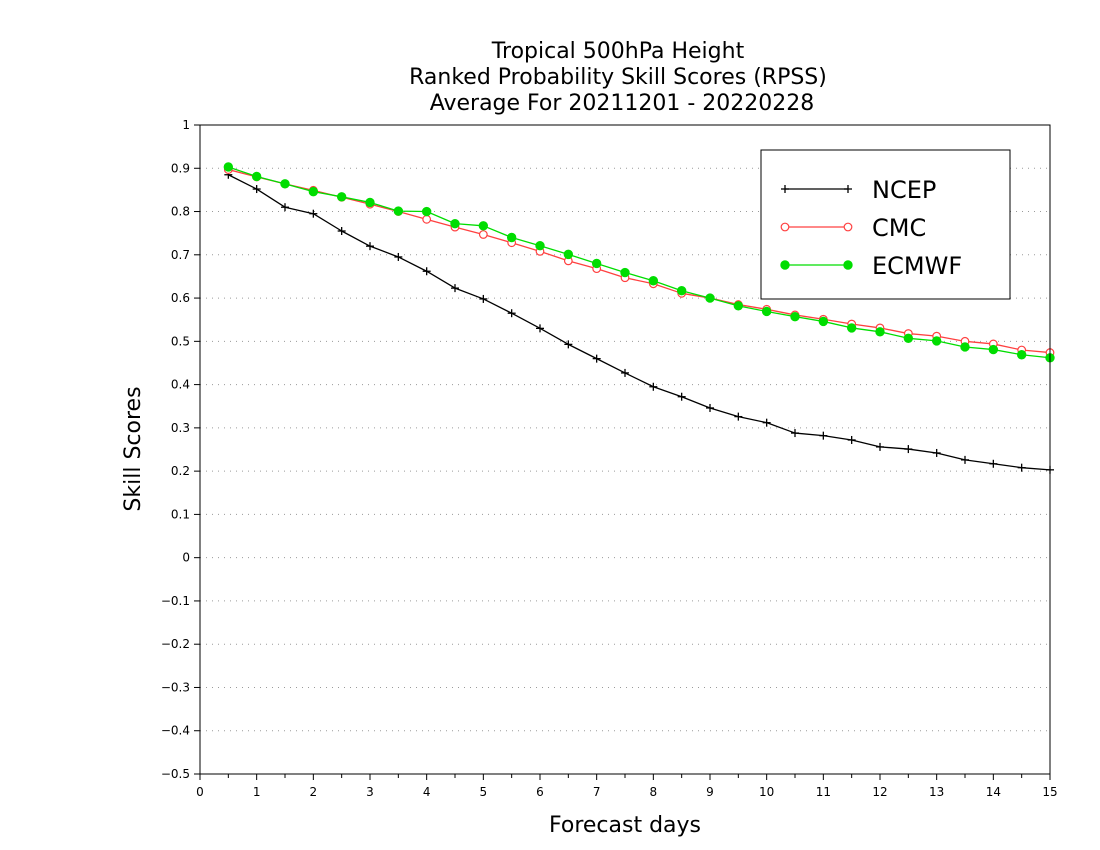 The image size is (1100, 850). I want to click on y-tick-label: −0.5, so click(175, 774).